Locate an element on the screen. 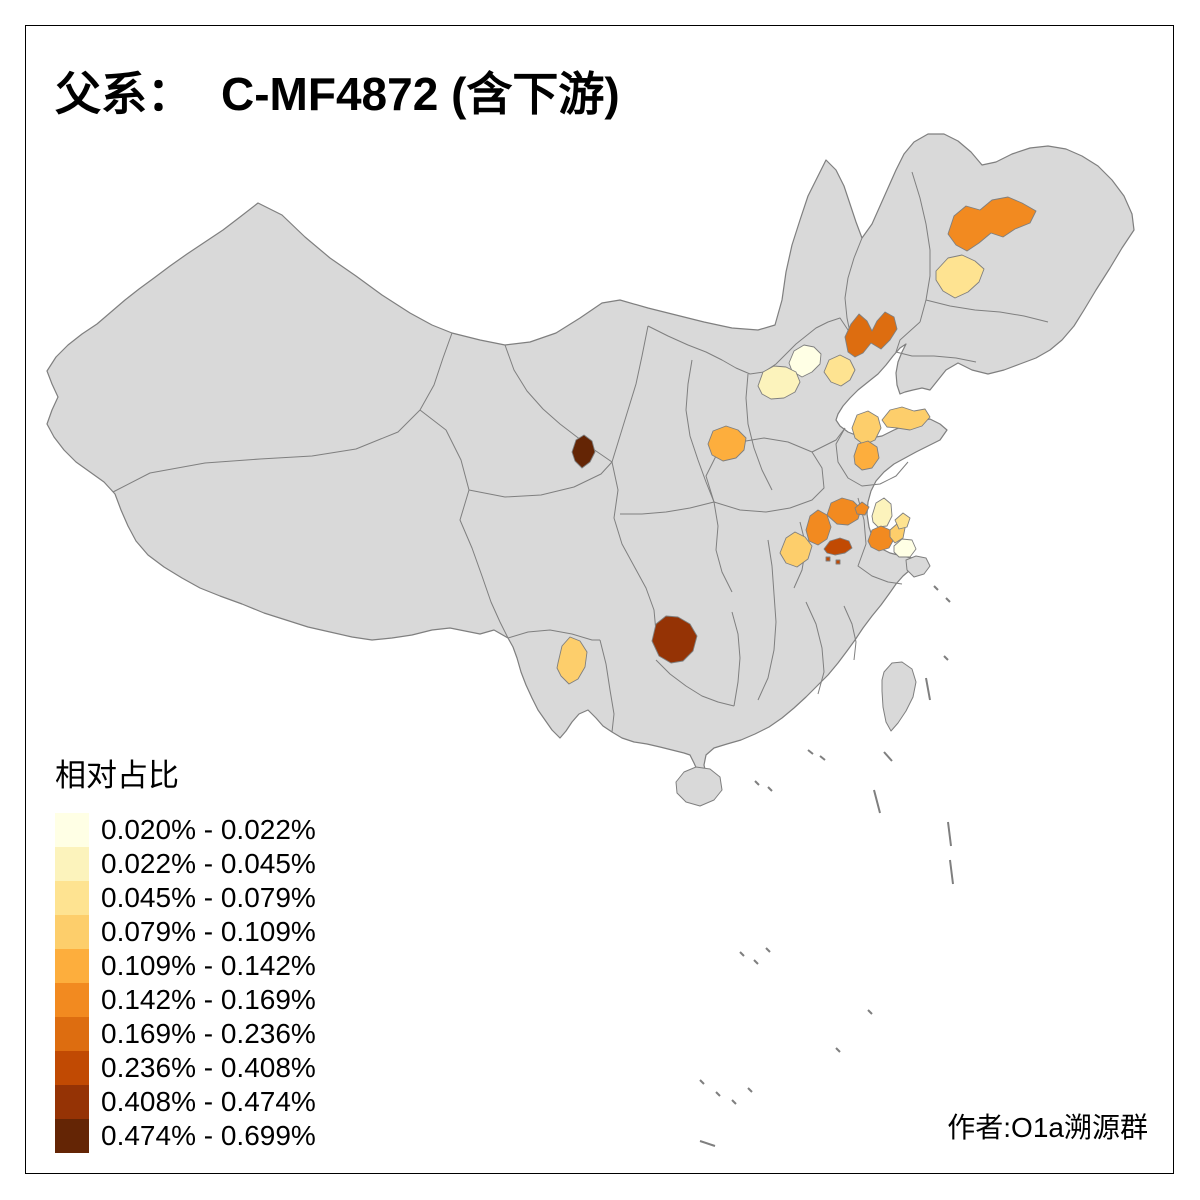 This screenshot has width=1200, height=1200. map-region-jiangsu-east is located at coordinates (902, 521).